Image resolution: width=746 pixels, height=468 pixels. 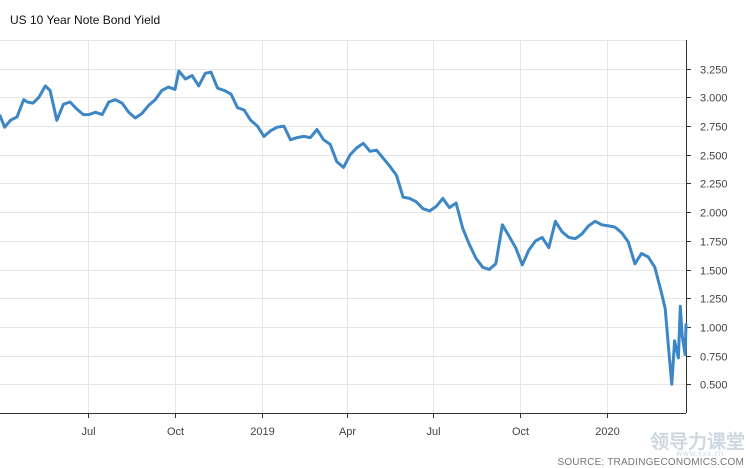 What do you see at coordinates (714, 185) in the screenshot?
I see `y-tick-label: 2.250` at bounding box center [714, 185].